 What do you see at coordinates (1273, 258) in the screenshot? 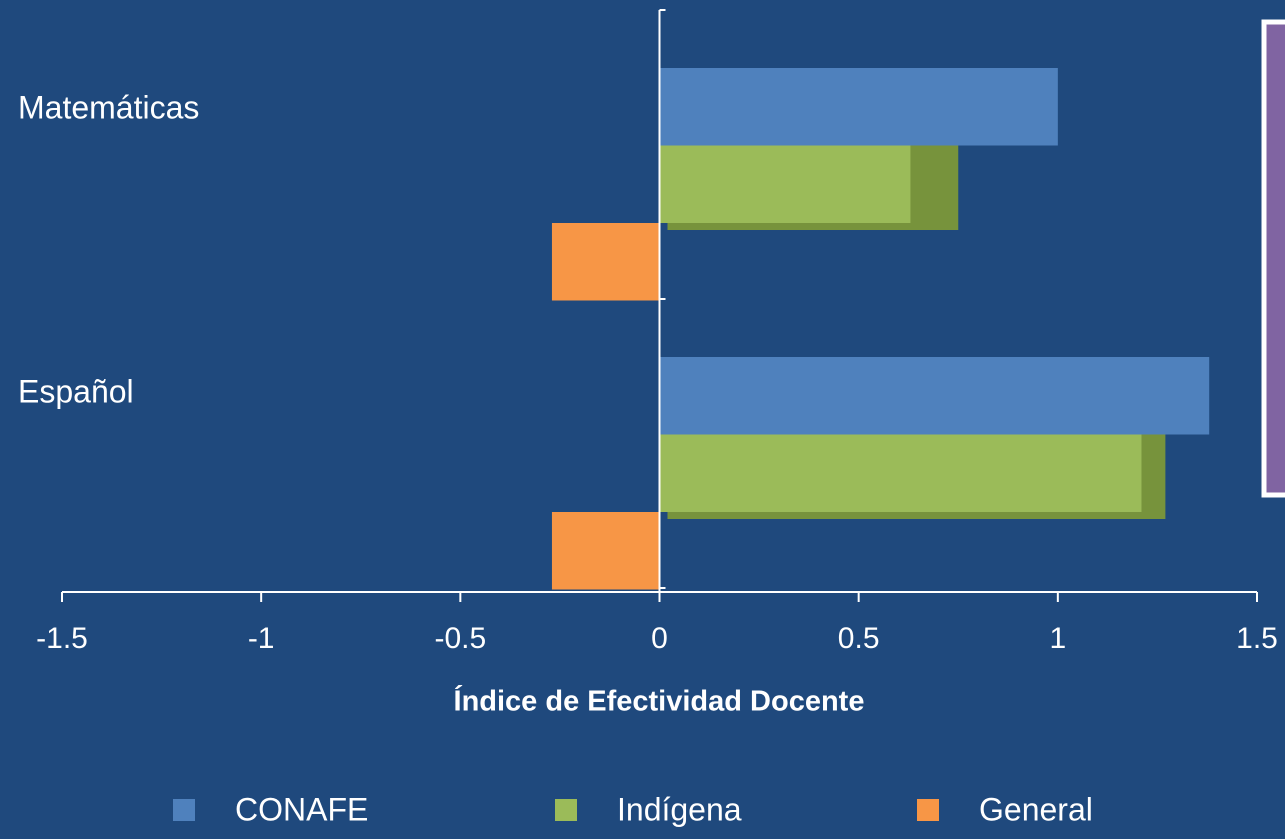
I see `side-box` at bounding box center [1273, 258].